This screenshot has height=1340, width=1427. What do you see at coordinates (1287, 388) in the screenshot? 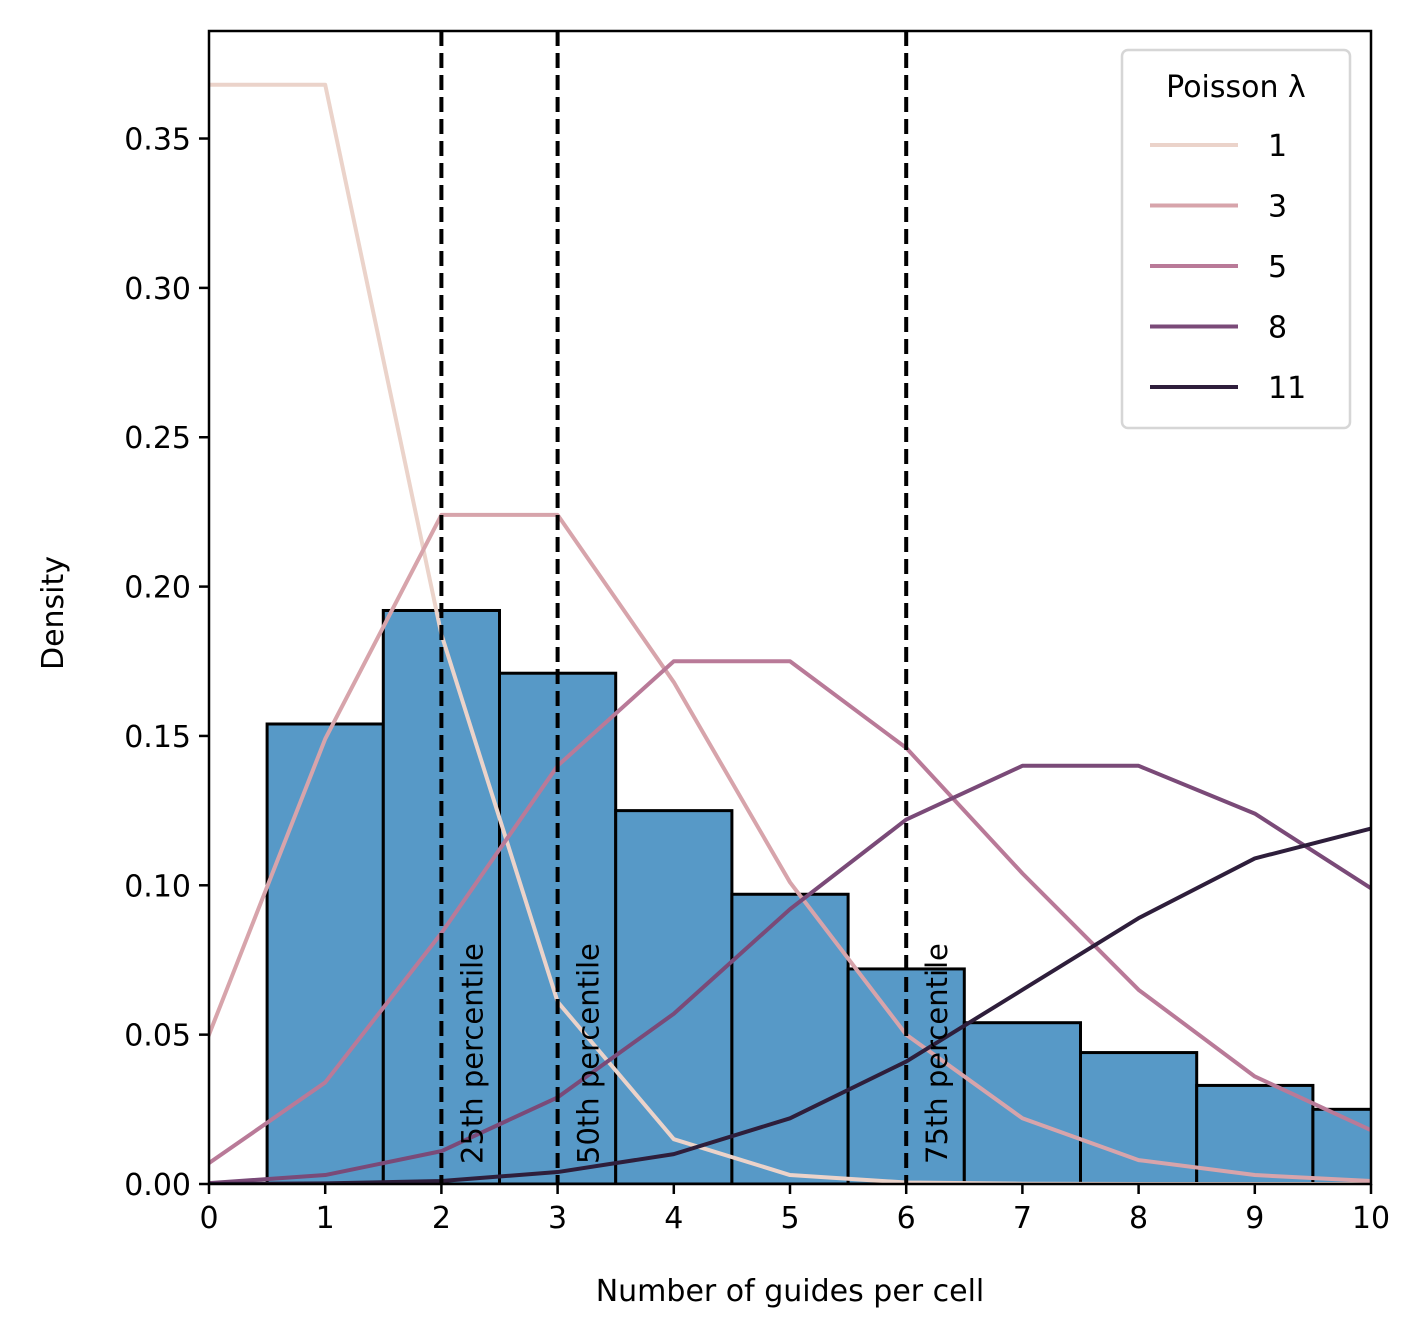
I see `legend-label-11: 11` at bounding box center [1287, 388].